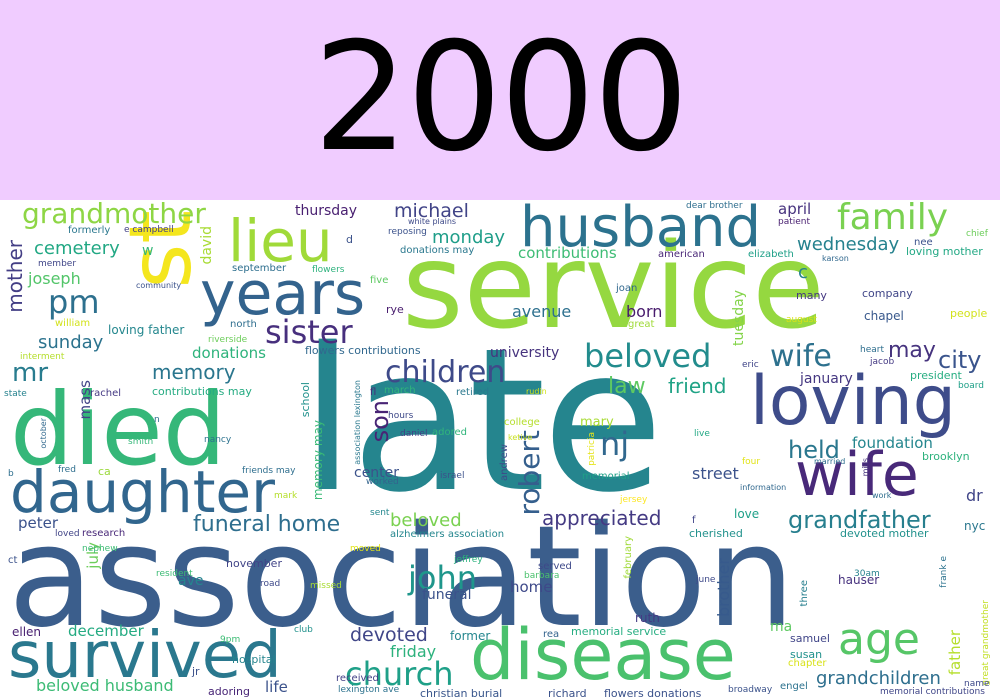  I want to click on cloud-word: center, so click(377, 473).